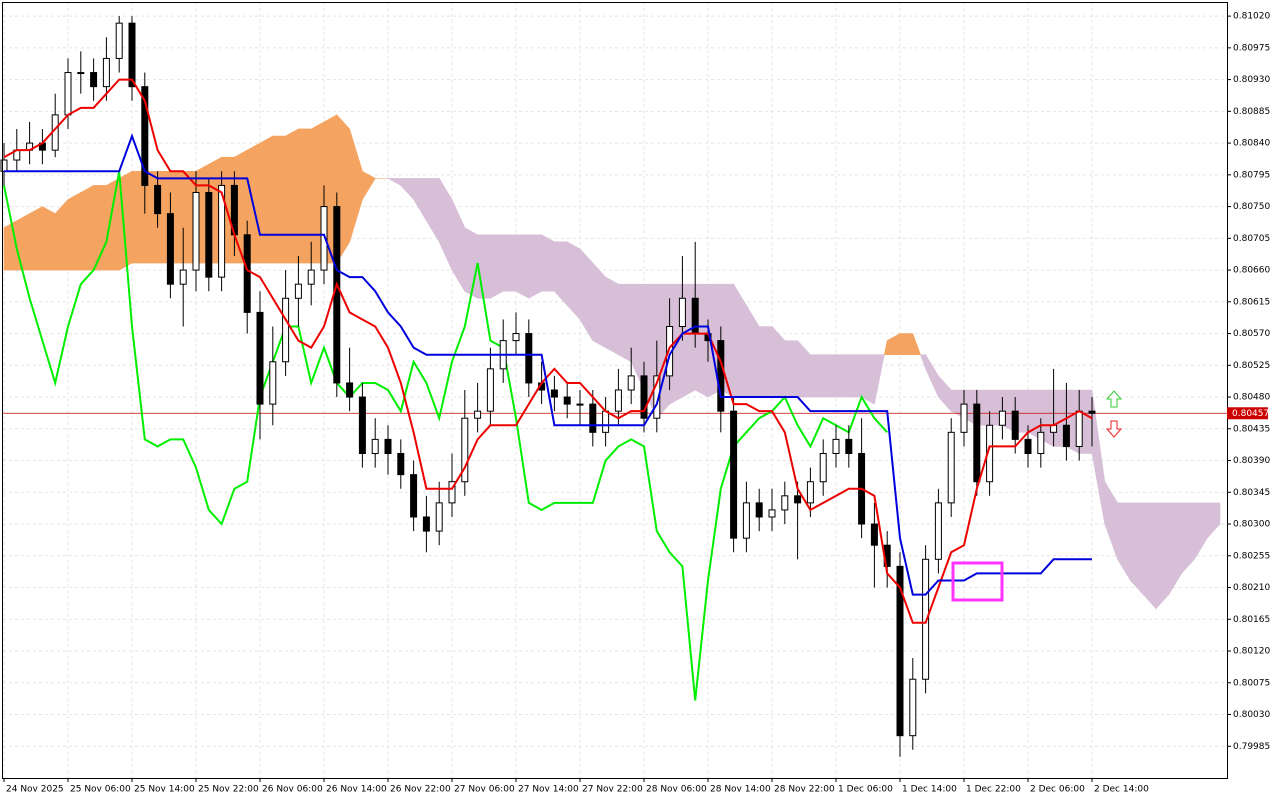 Image resolution: width=1280 pixels, height=800 pixels. What do you see at coordinates (1251, 461) in the screenshot?
I see `y-tick-label: 0.80390` at bounding box center [1251, 461].